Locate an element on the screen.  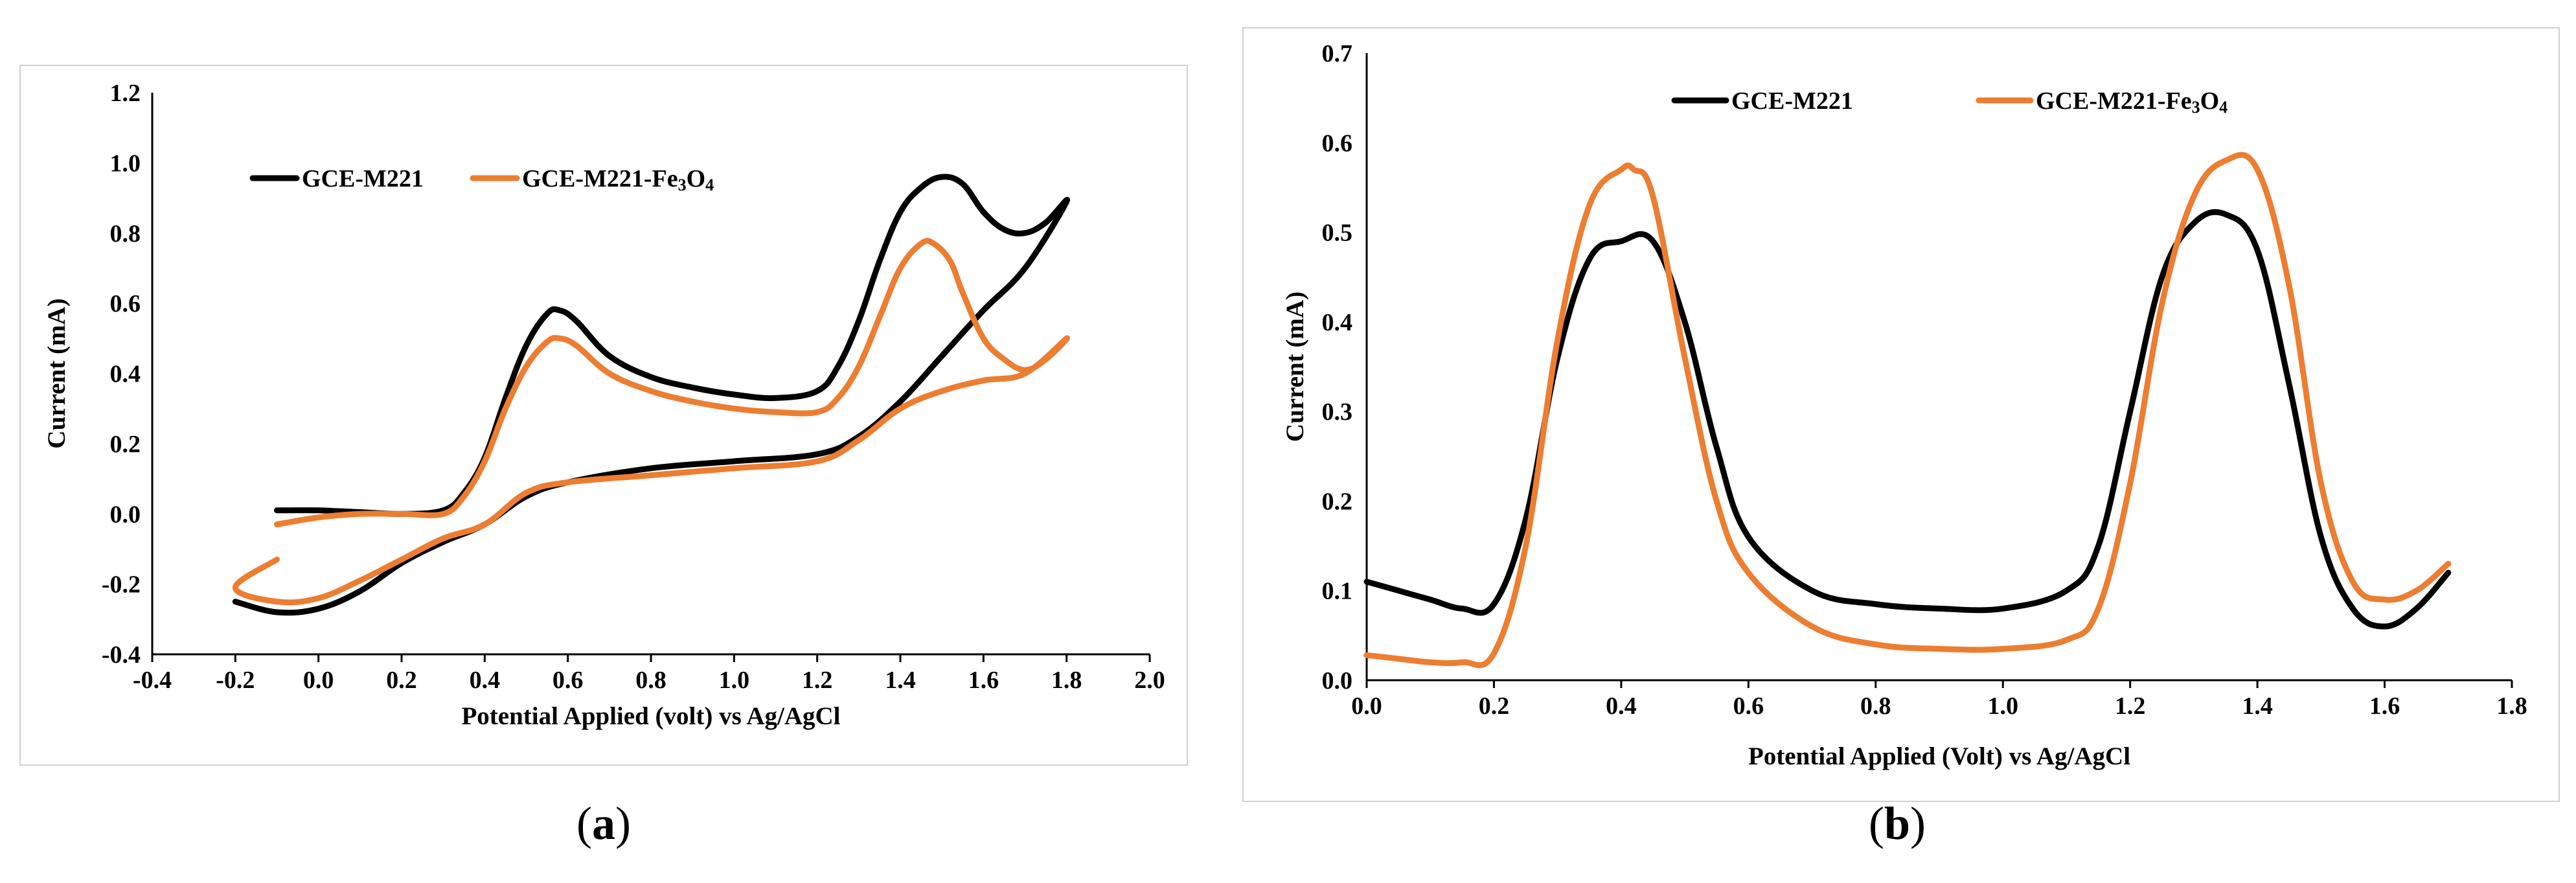
chart-a-x-tick-label: -0.2 is located at coordinates (235, 680).